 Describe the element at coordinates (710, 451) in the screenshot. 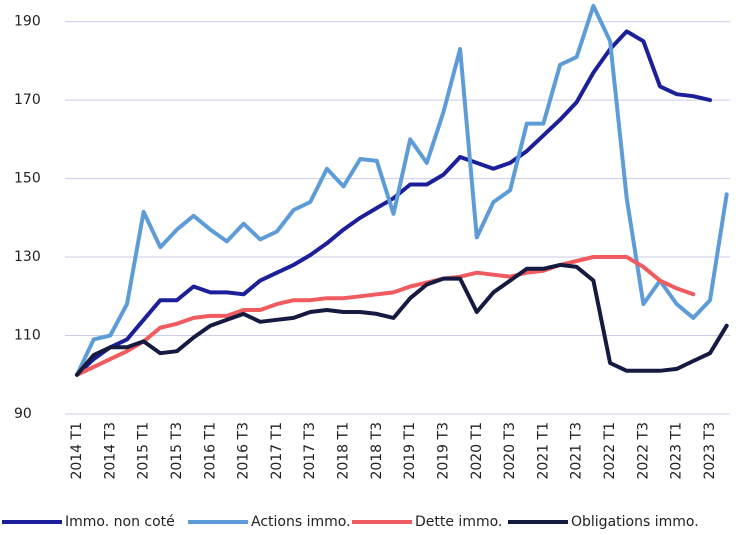

I see `x-tick-label: 2023 T3` at that location.